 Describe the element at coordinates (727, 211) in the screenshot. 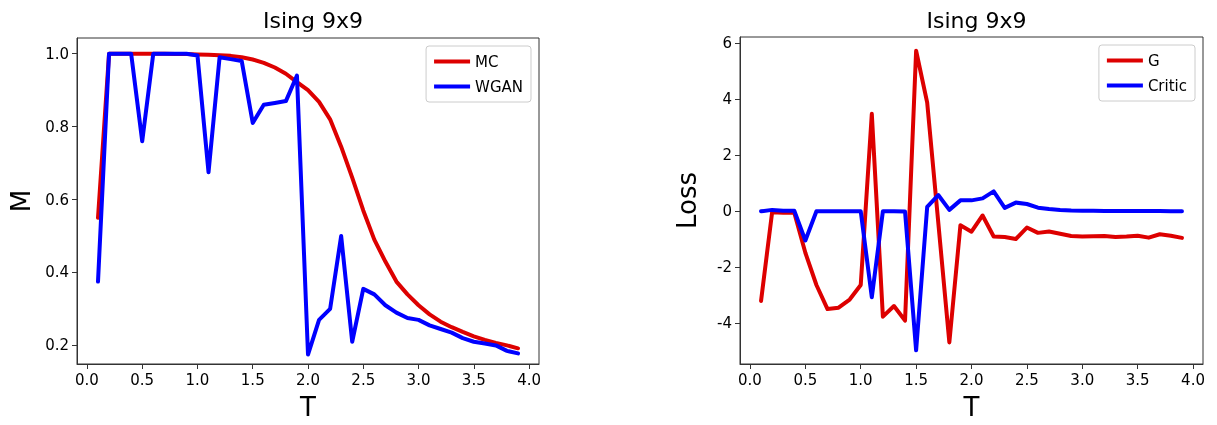

I see `y-tick-label: 0` at that location.